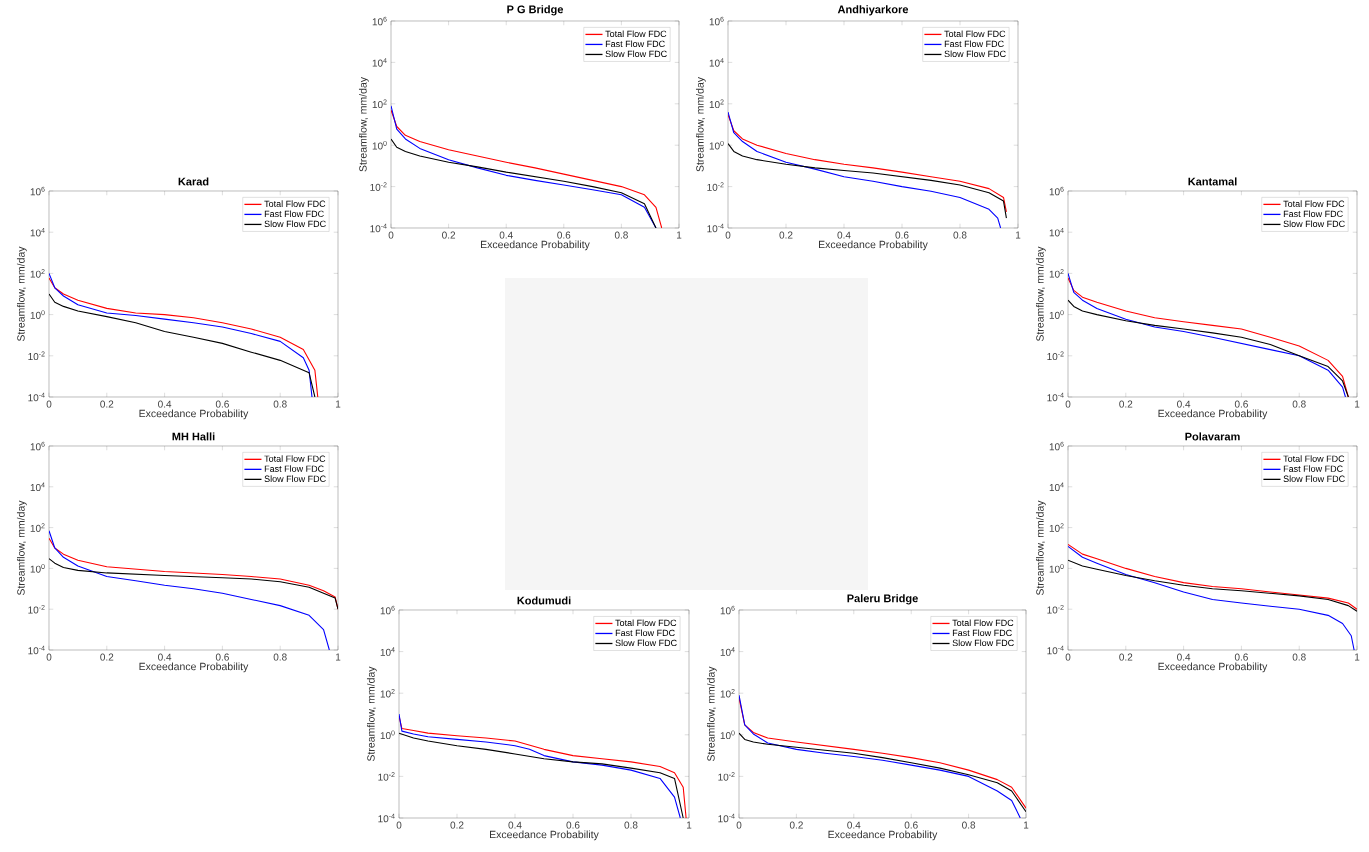 This screenshot has width=1369, height=852. I want to click on chart-title: MH Halli, so click(193, 436).